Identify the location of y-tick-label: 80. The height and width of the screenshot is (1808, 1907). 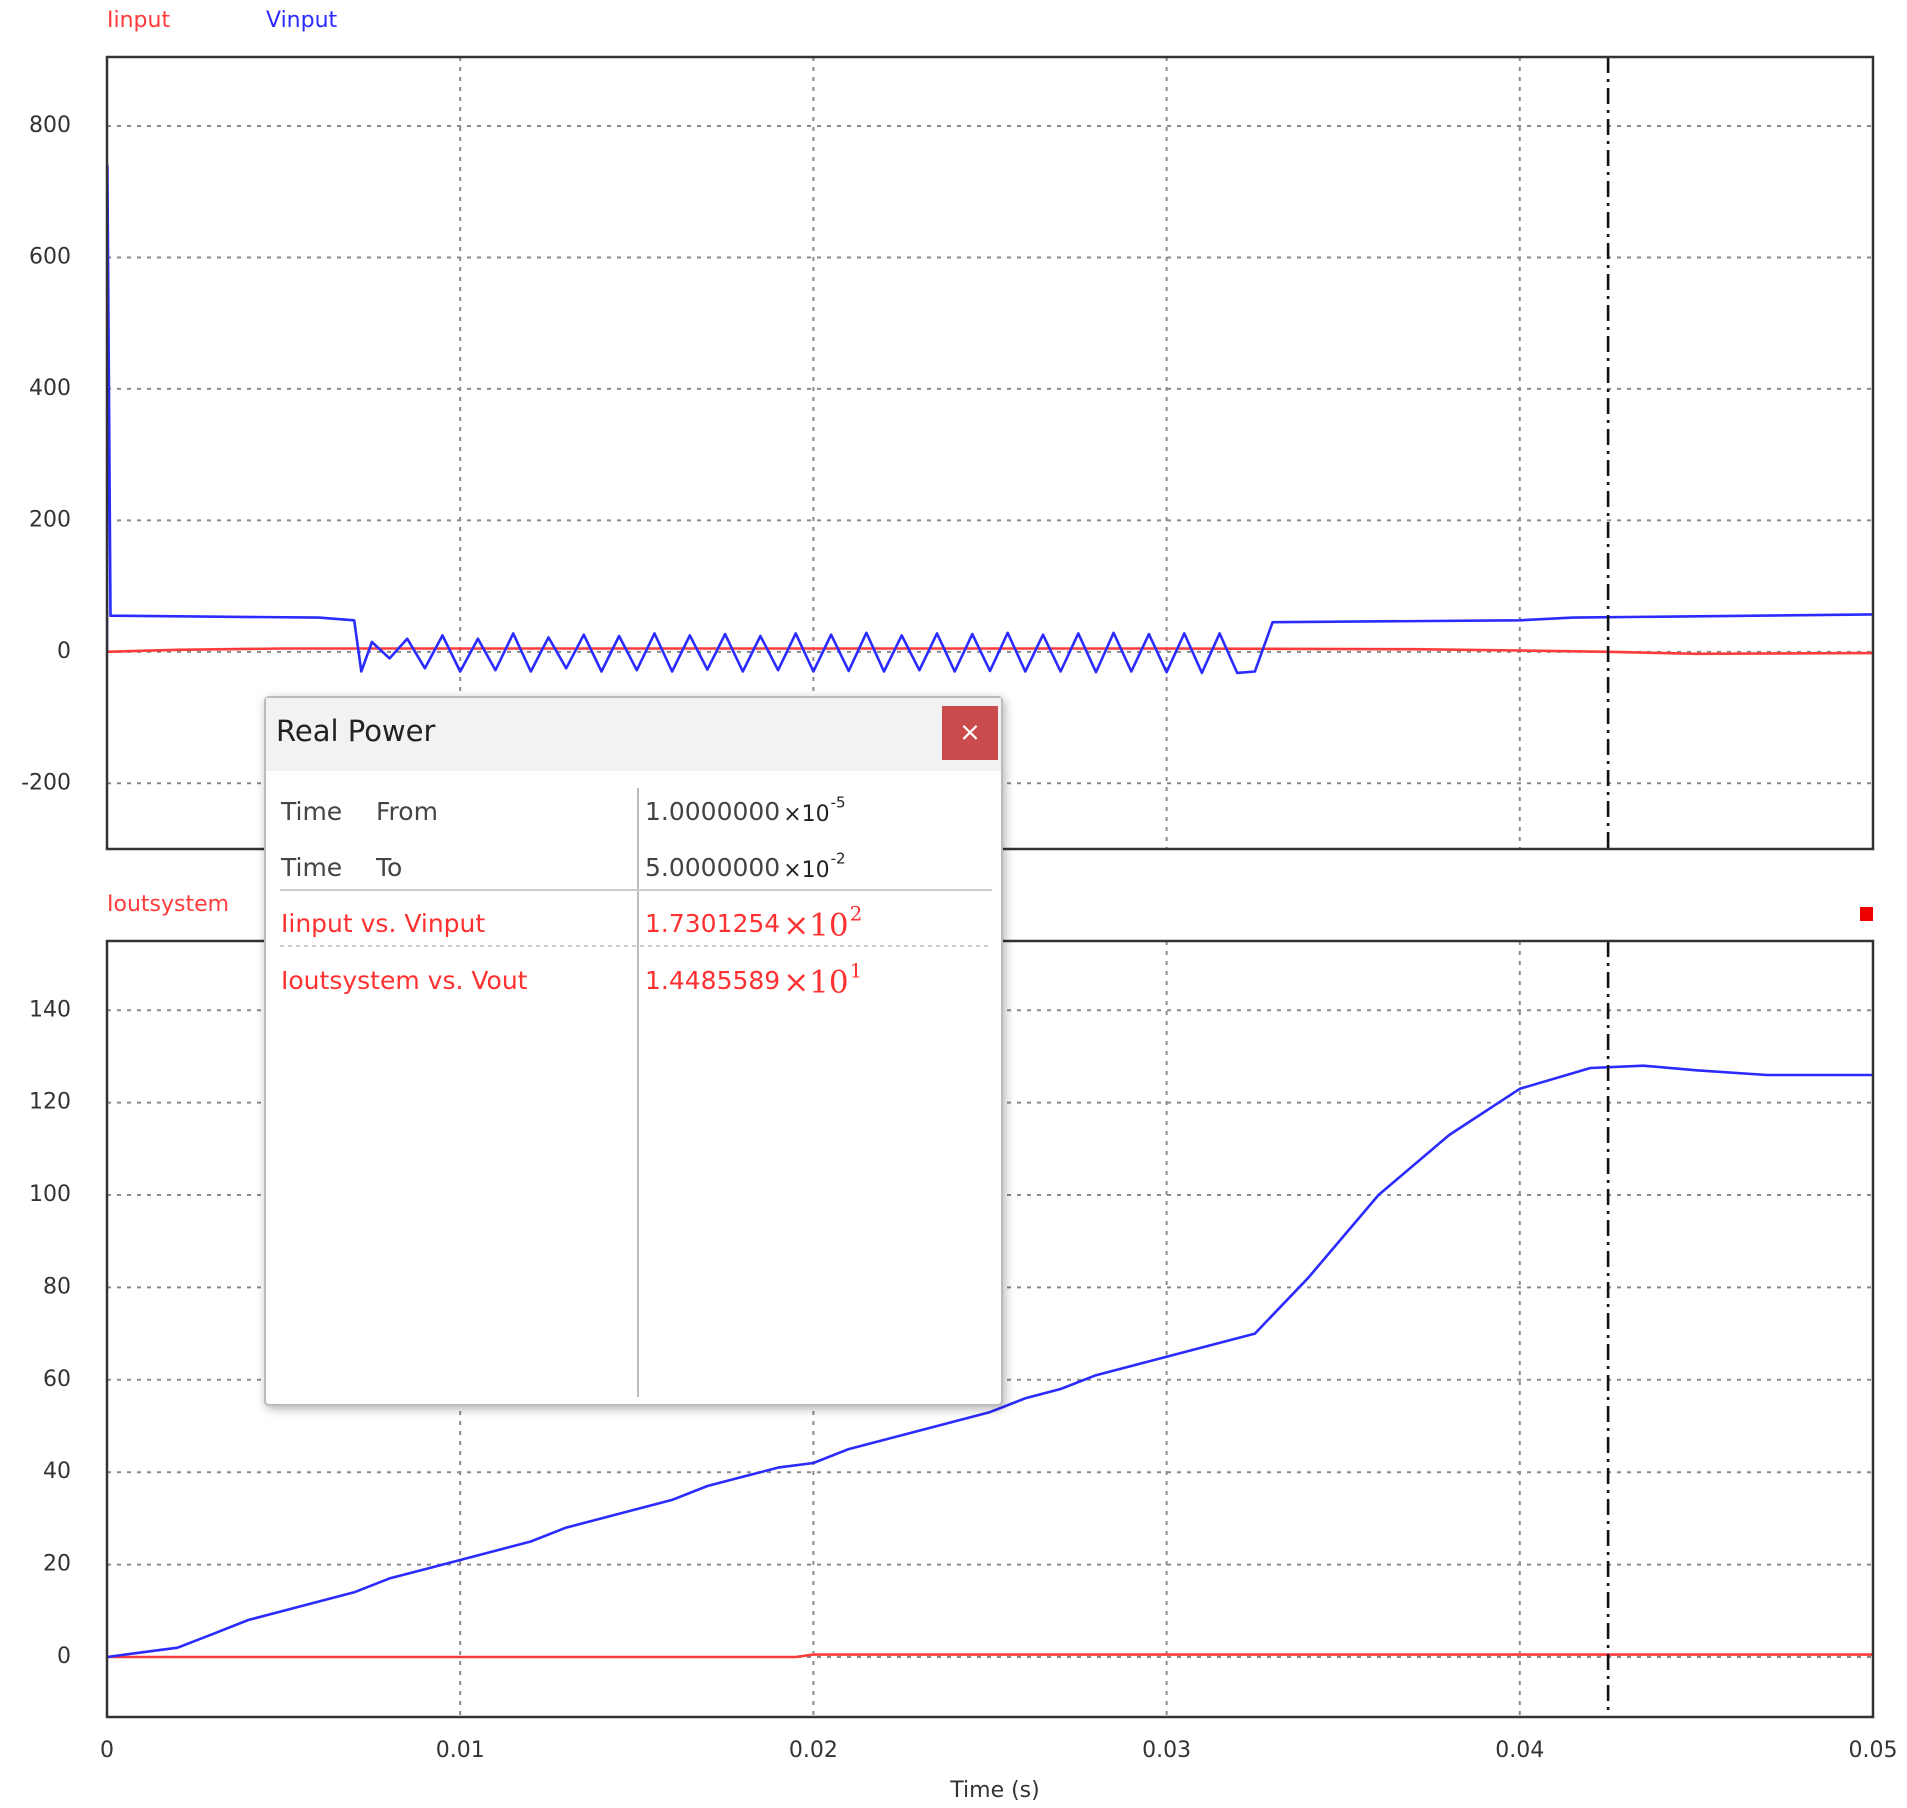
(57, 1286).